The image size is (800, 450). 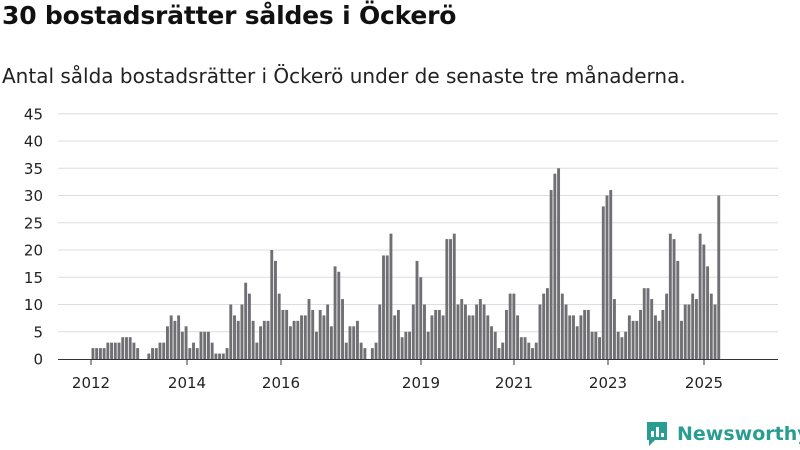 What do you see at coordinates (657, 434) in the screenshot?
I see `newsworthy-logo-icon` at bounding box center [657, 434].